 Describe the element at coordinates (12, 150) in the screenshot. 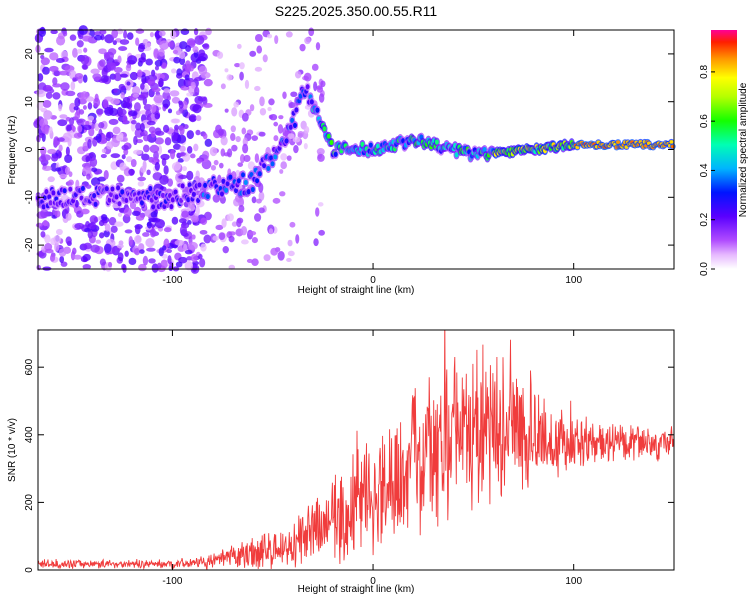

I see `spectrogram-ylabel: Frequency (Hz)` at that location.